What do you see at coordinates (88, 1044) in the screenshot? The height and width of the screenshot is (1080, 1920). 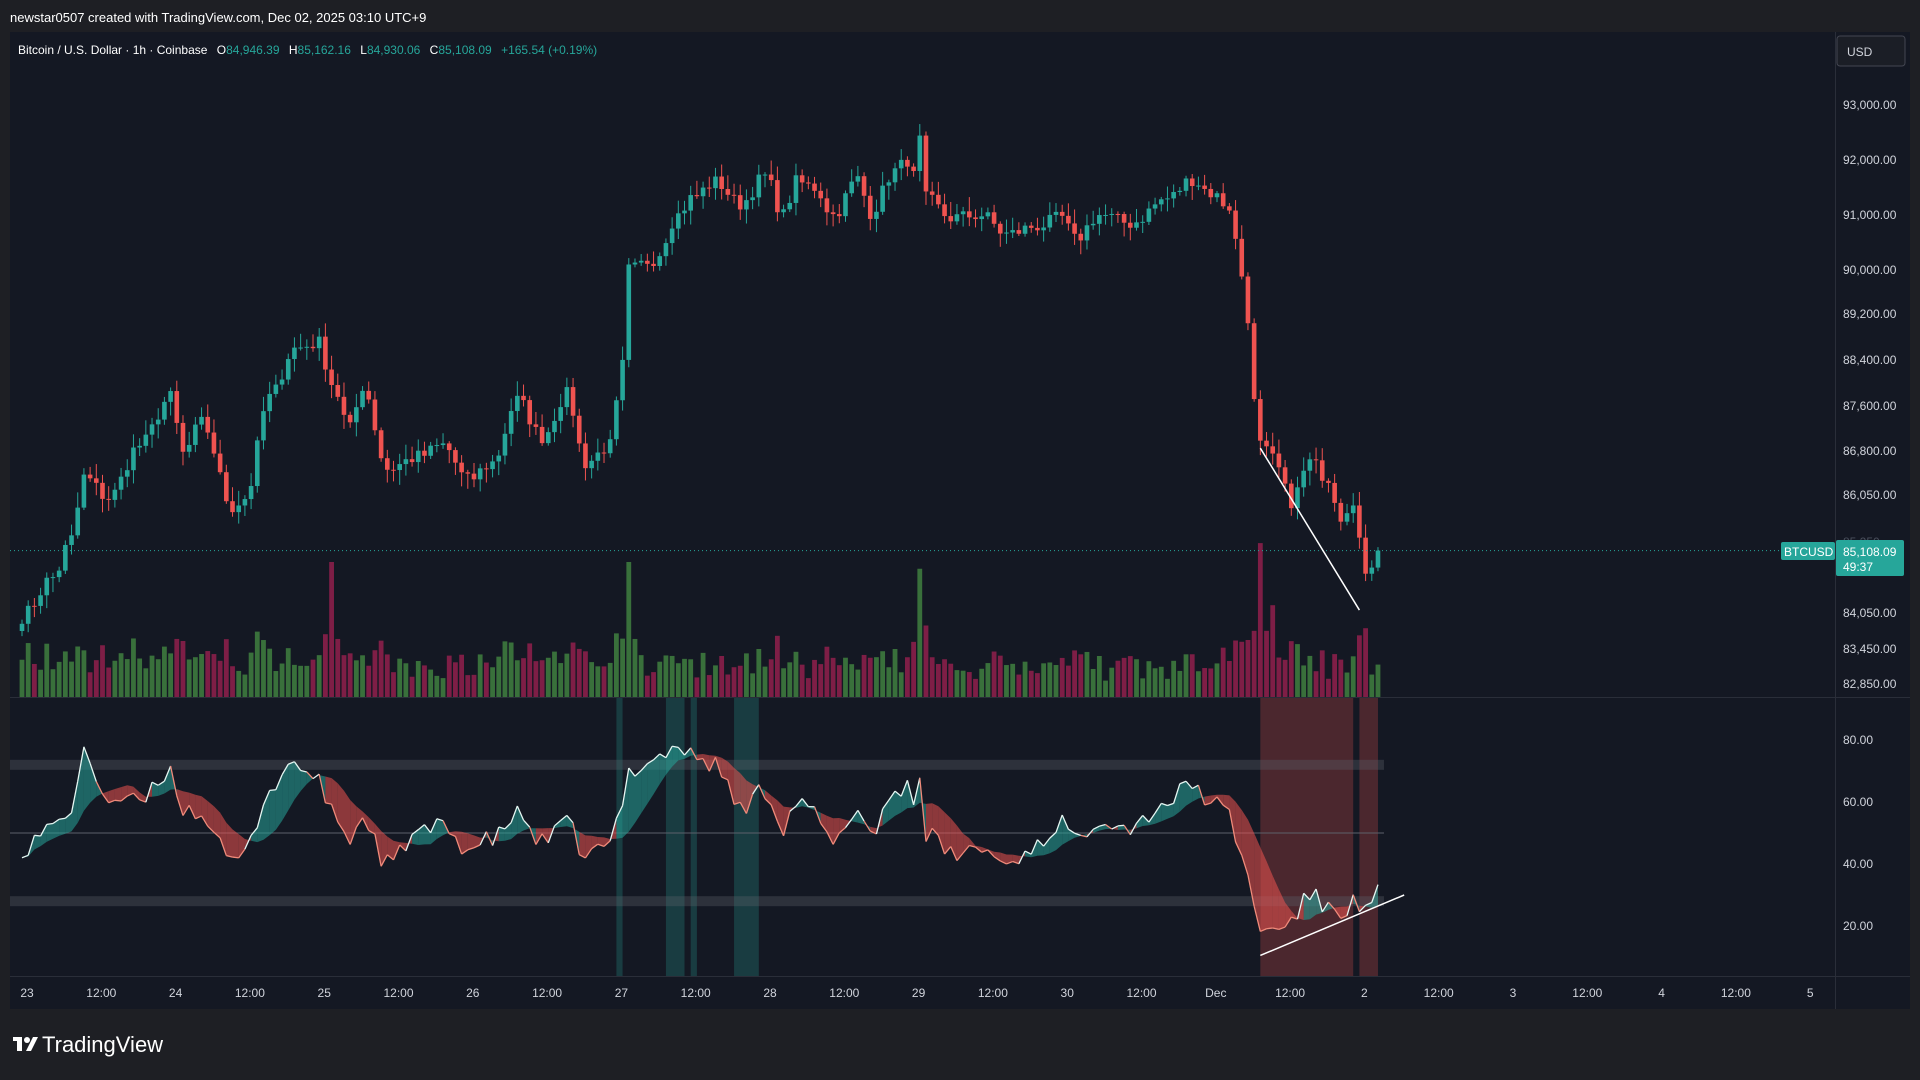 I see `tradingview-logo: TradingView` at bounding box center [88, 1044].